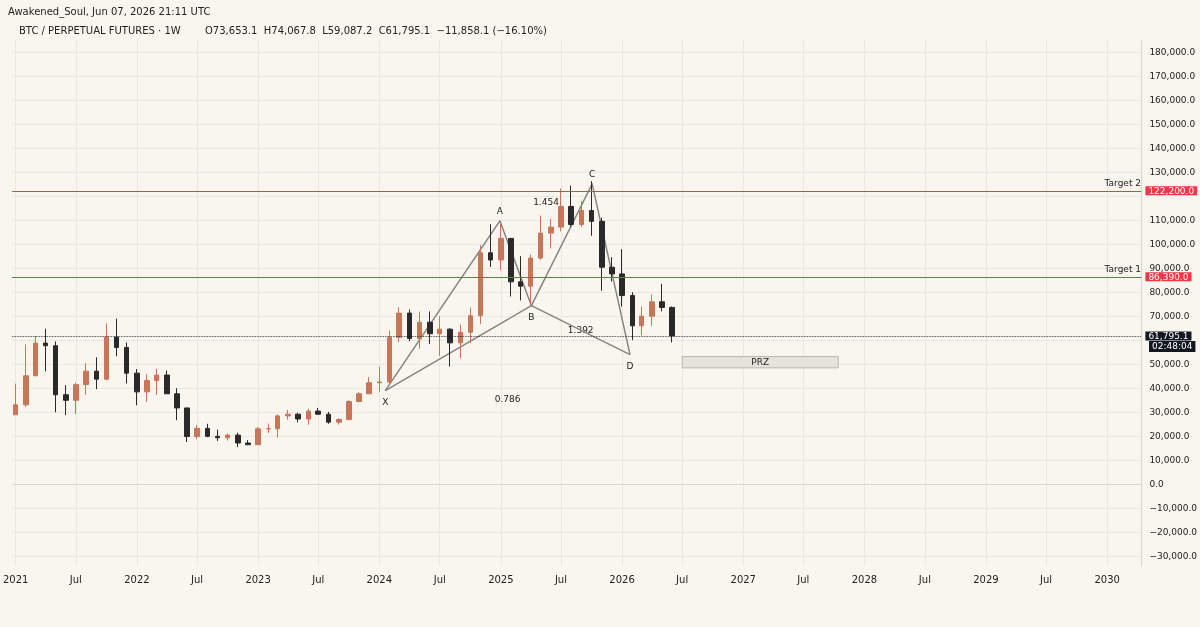 Image resolution: width=1200 pixels, height=627 pixels. What do you see at coordinates (385, 401) in the screenshot?
I see `annotation: X` at bounding box center [385, 401].